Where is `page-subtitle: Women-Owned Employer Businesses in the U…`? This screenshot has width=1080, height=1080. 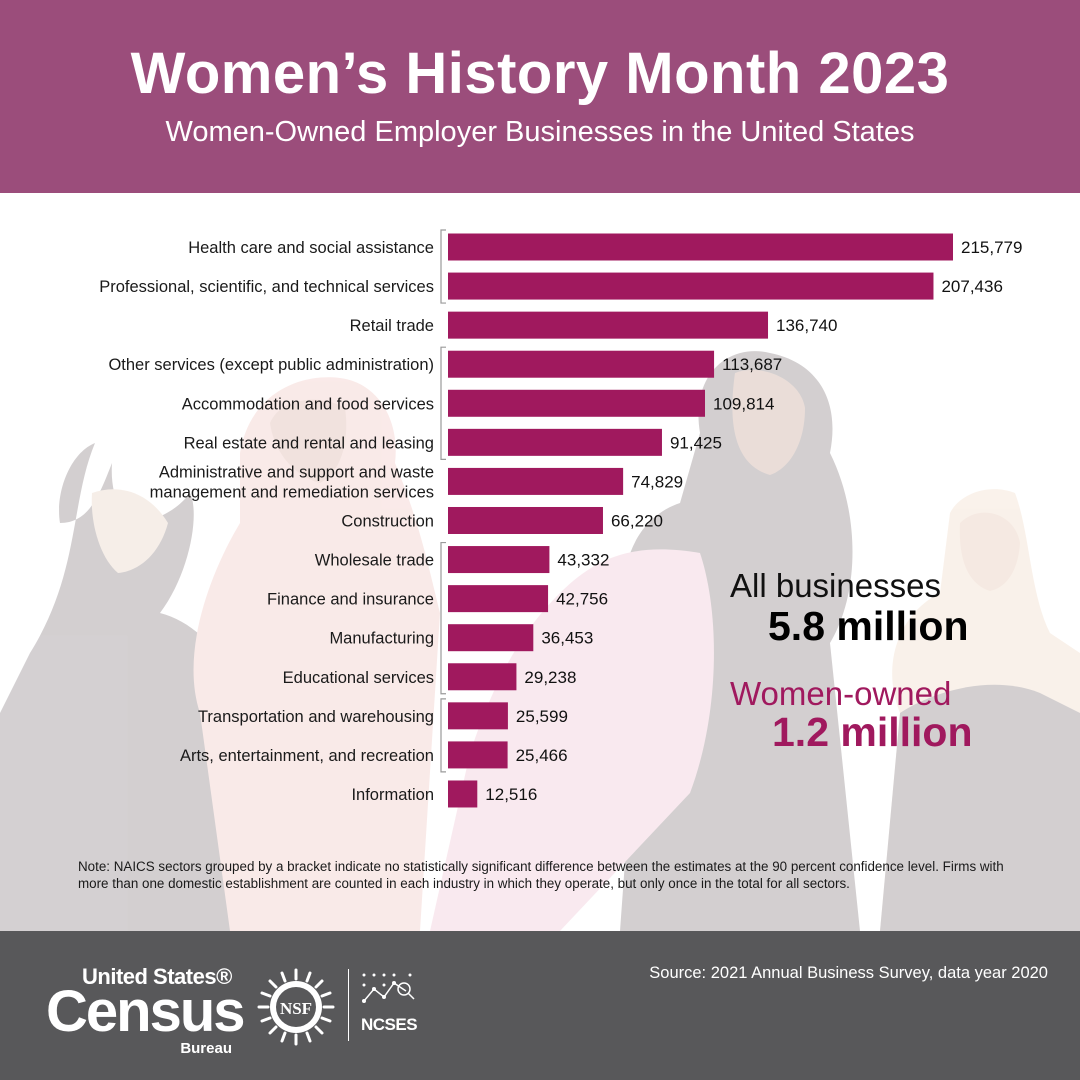
page-subtitle: Women-Owned Employer Businesses in the U… is located at coordinates (540, 132).